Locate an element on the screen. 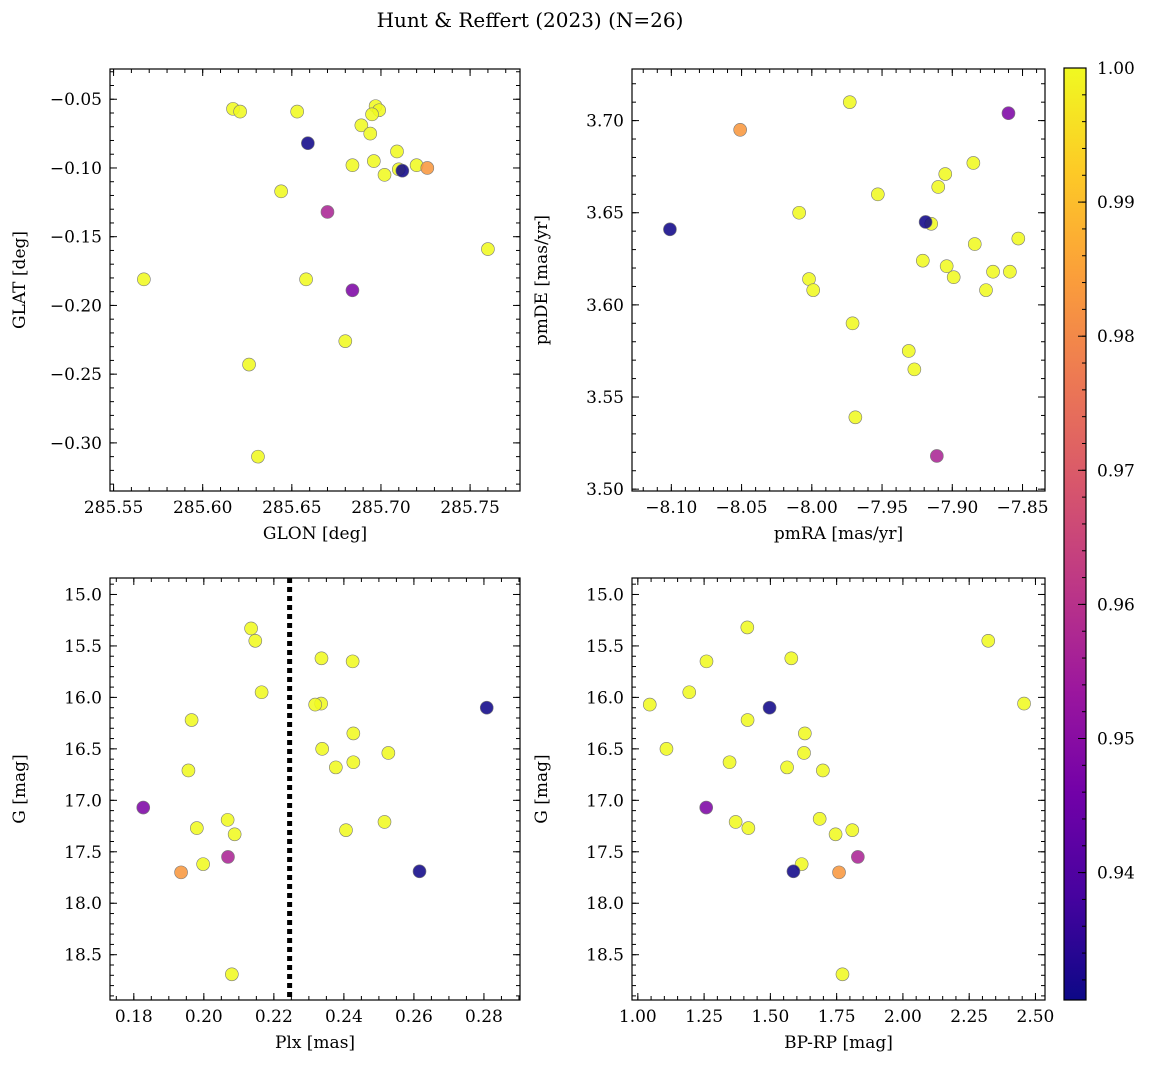 The width and height of the screenshot is (1149, 1068). colorbar-tick-label: 0.96 is located at coordinates (1116, 605).